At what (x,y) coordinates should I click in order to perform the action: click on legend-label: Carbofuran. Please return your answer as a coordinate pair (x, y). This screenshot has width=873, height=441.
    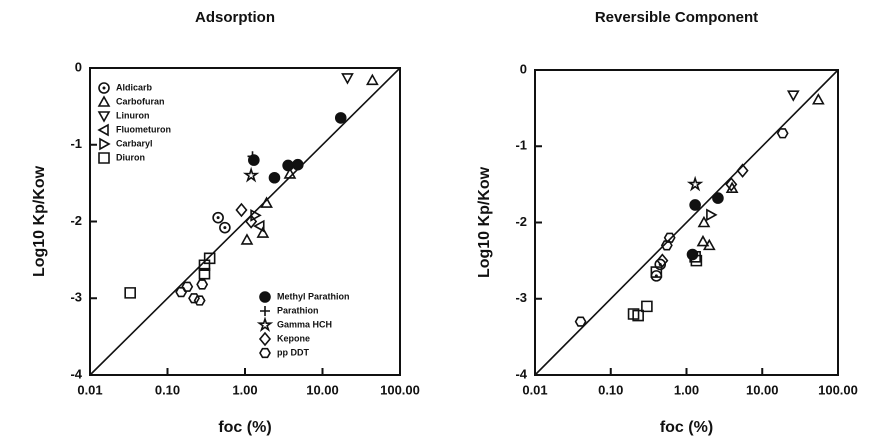
    Looking at the image, I should click on (140, 101).